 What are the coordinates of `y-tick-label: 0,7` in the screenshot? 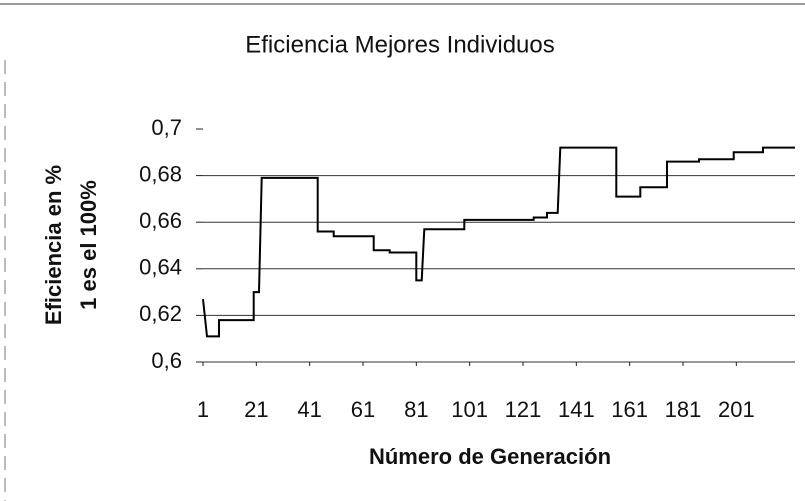 It's located at (166, 127).